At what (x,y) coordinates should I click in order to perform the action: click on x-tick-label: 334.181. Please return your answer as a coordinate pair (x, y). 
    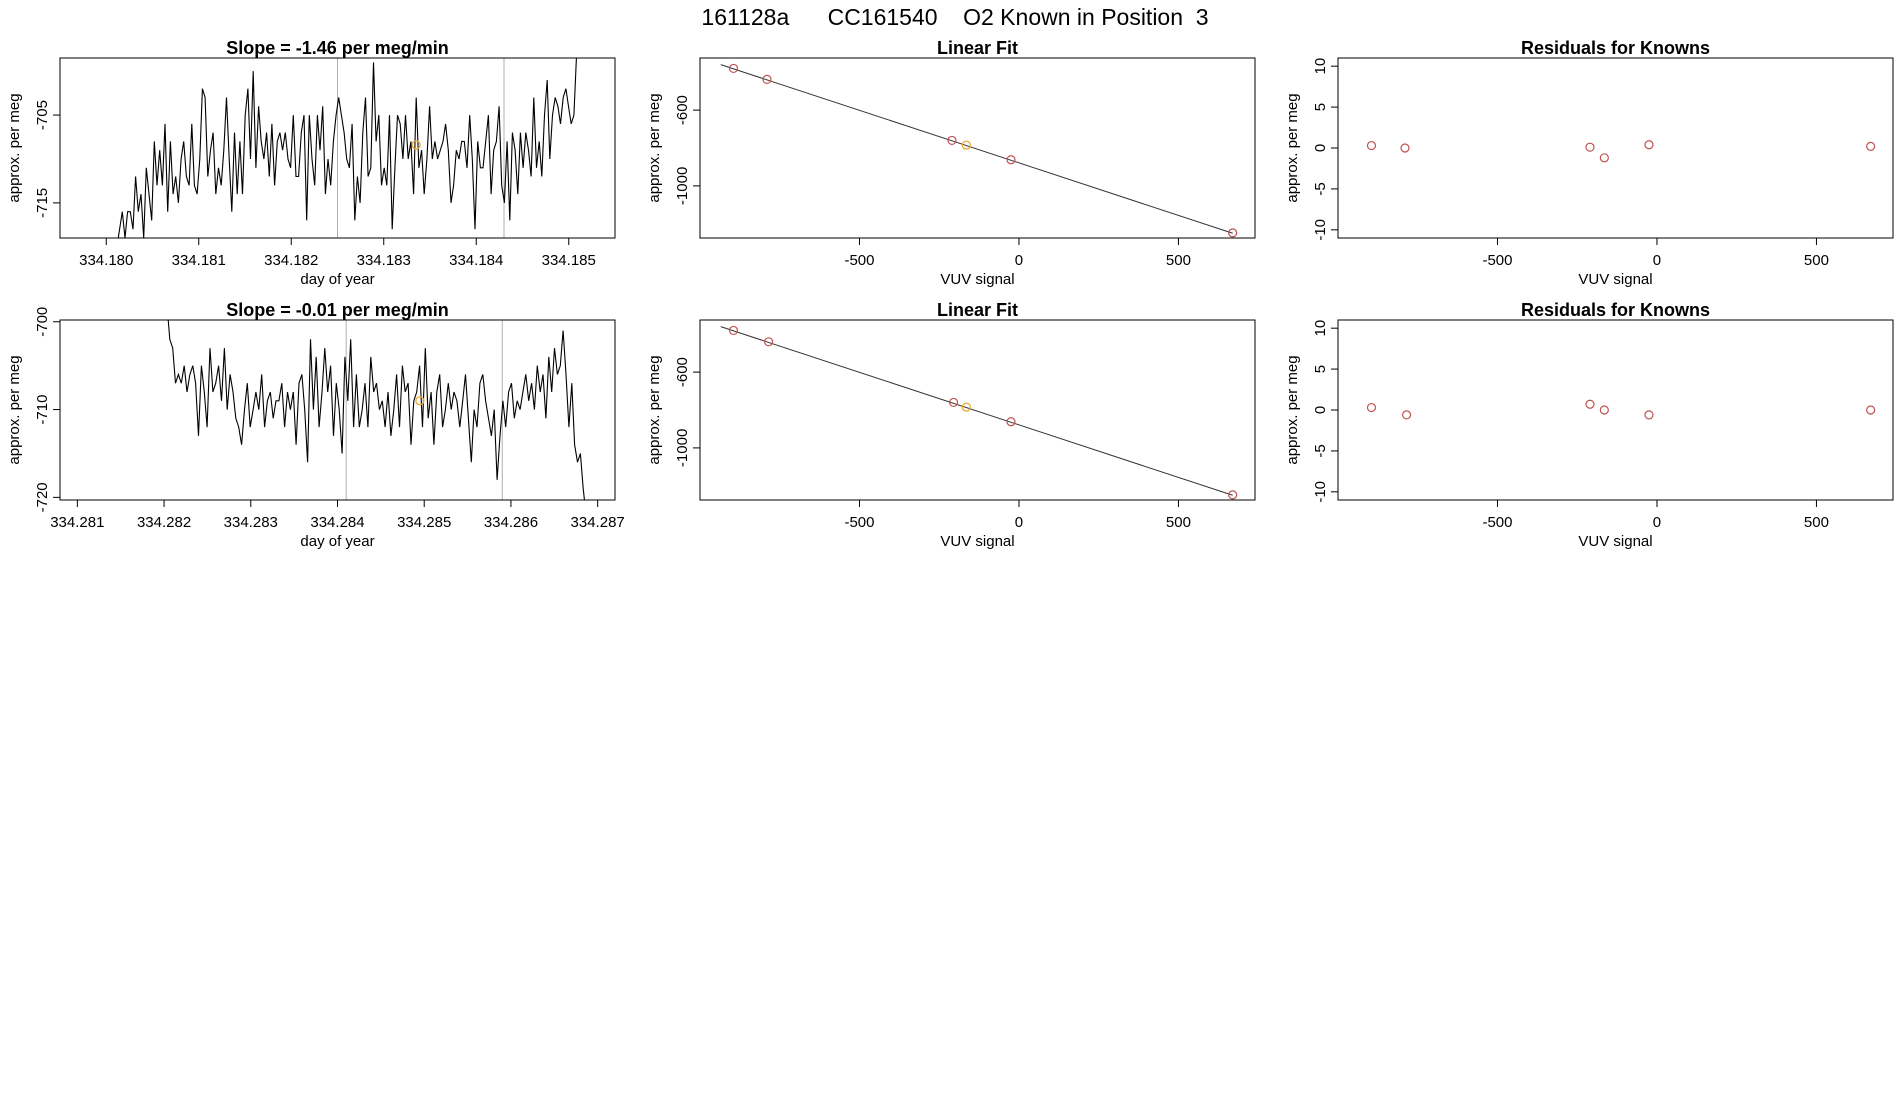
    Looking at the image, I should click on (199, 260).